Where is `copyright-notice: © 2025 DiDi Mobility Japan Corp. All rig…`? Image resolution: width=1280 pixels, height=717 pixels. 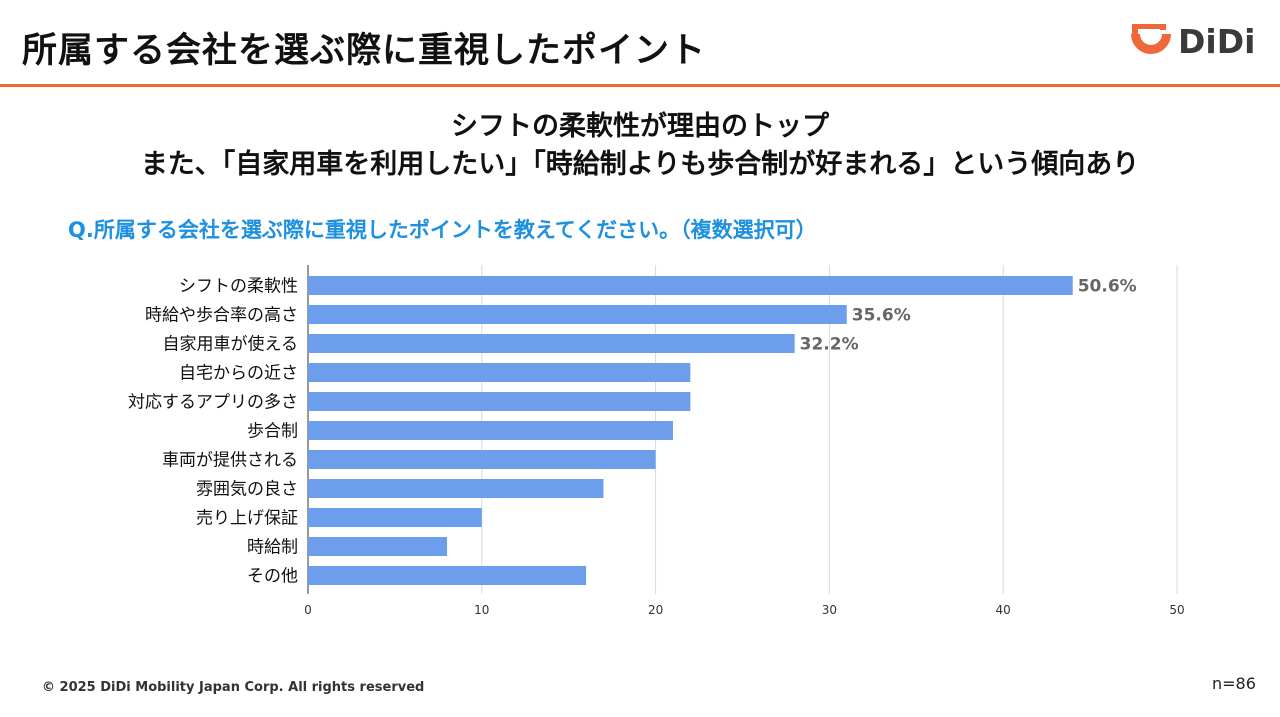
copyright-notice: © 2025 DiDi Mobility Japan Corp. All rig… is located at coordinates (233, 687).